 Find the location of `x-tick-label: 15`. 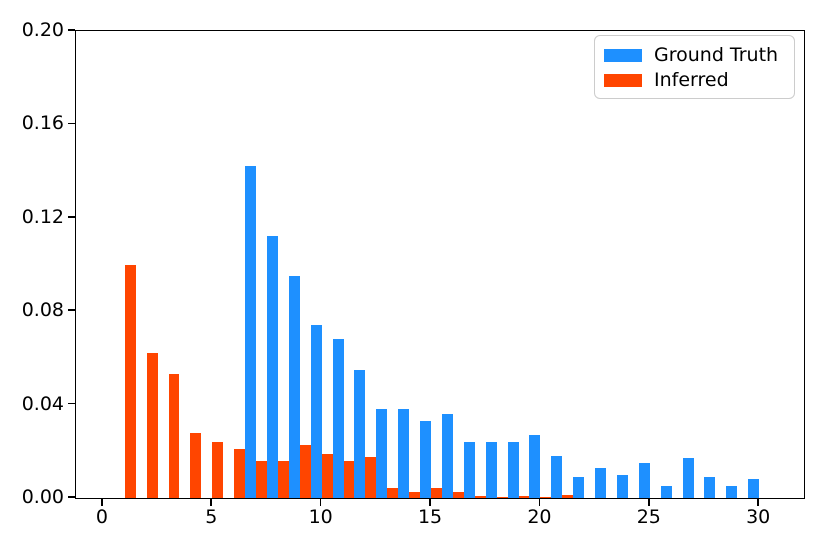

x-tick-label: 15 is located at coordinates (430, 517).